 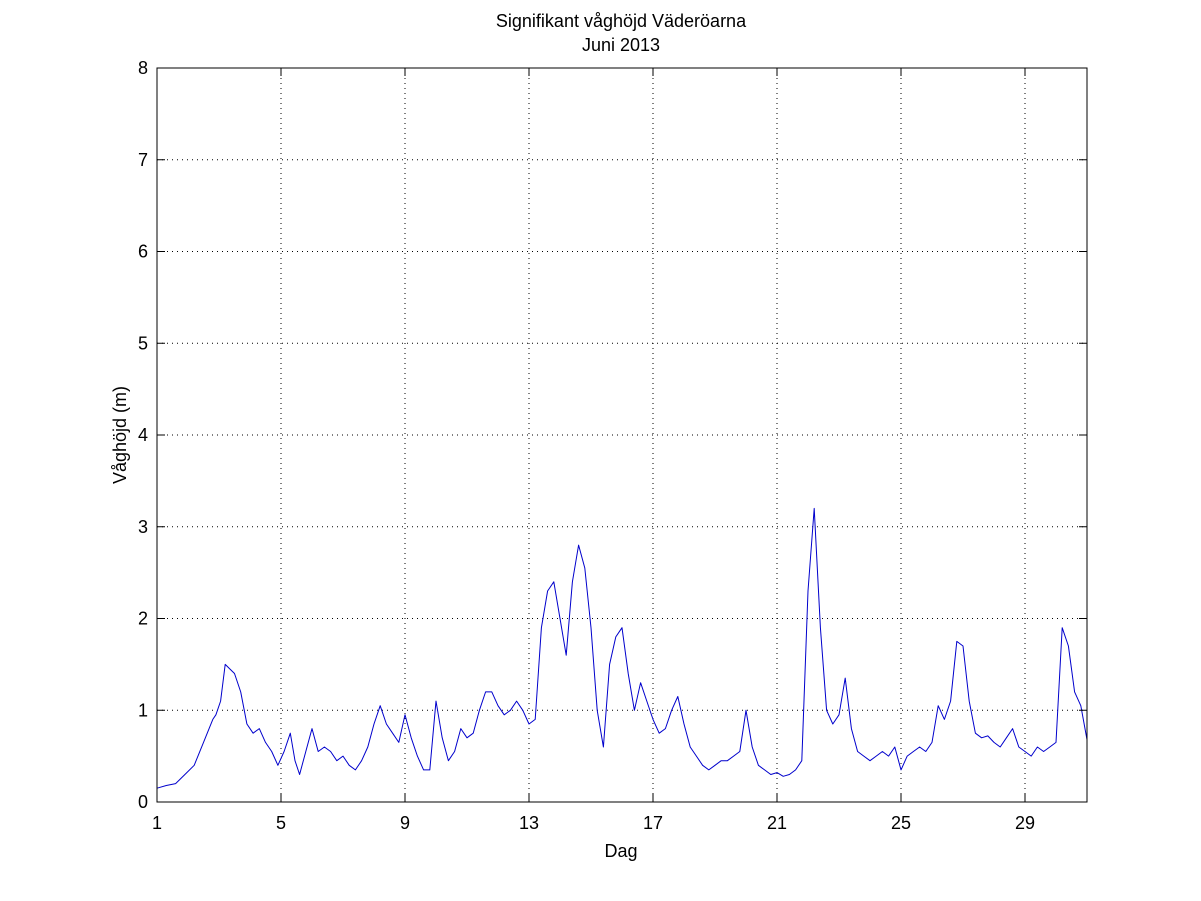 What do you see at coordinates (143, 527) in the screenshot?
I see `y-tick-label: 3` at bounding box center [143, 527].